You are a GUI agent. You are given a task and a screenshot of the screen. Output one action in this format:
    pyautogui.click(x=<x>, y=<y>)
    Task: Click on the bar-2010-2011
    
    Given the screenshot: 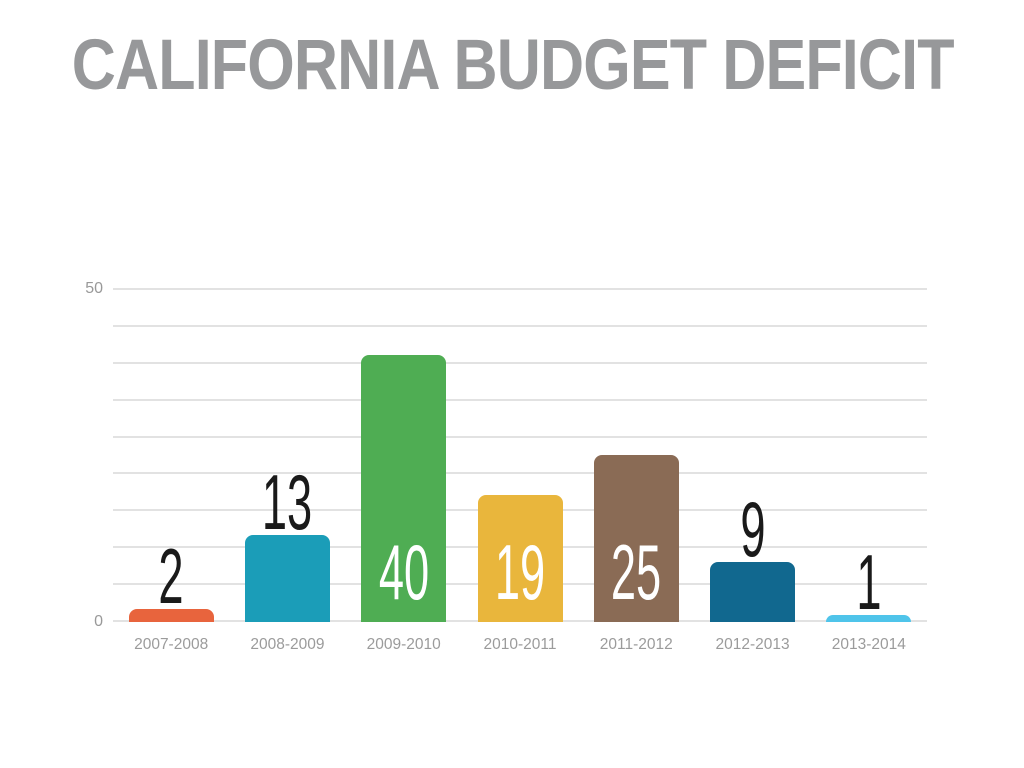 What is the action you would take?
    pyautogui.click(x=520, y=558)
    